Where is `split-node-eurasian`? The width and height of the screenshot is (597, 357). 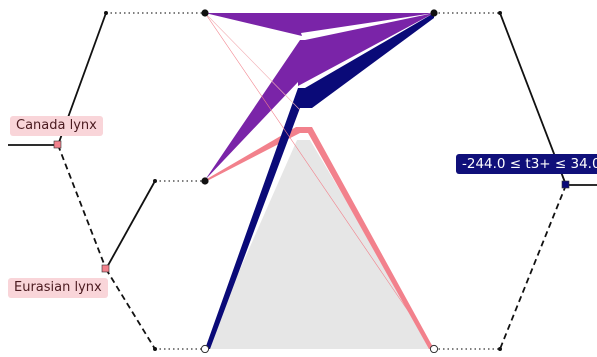
split-node-eurasian is located at coordinates (105, 268).